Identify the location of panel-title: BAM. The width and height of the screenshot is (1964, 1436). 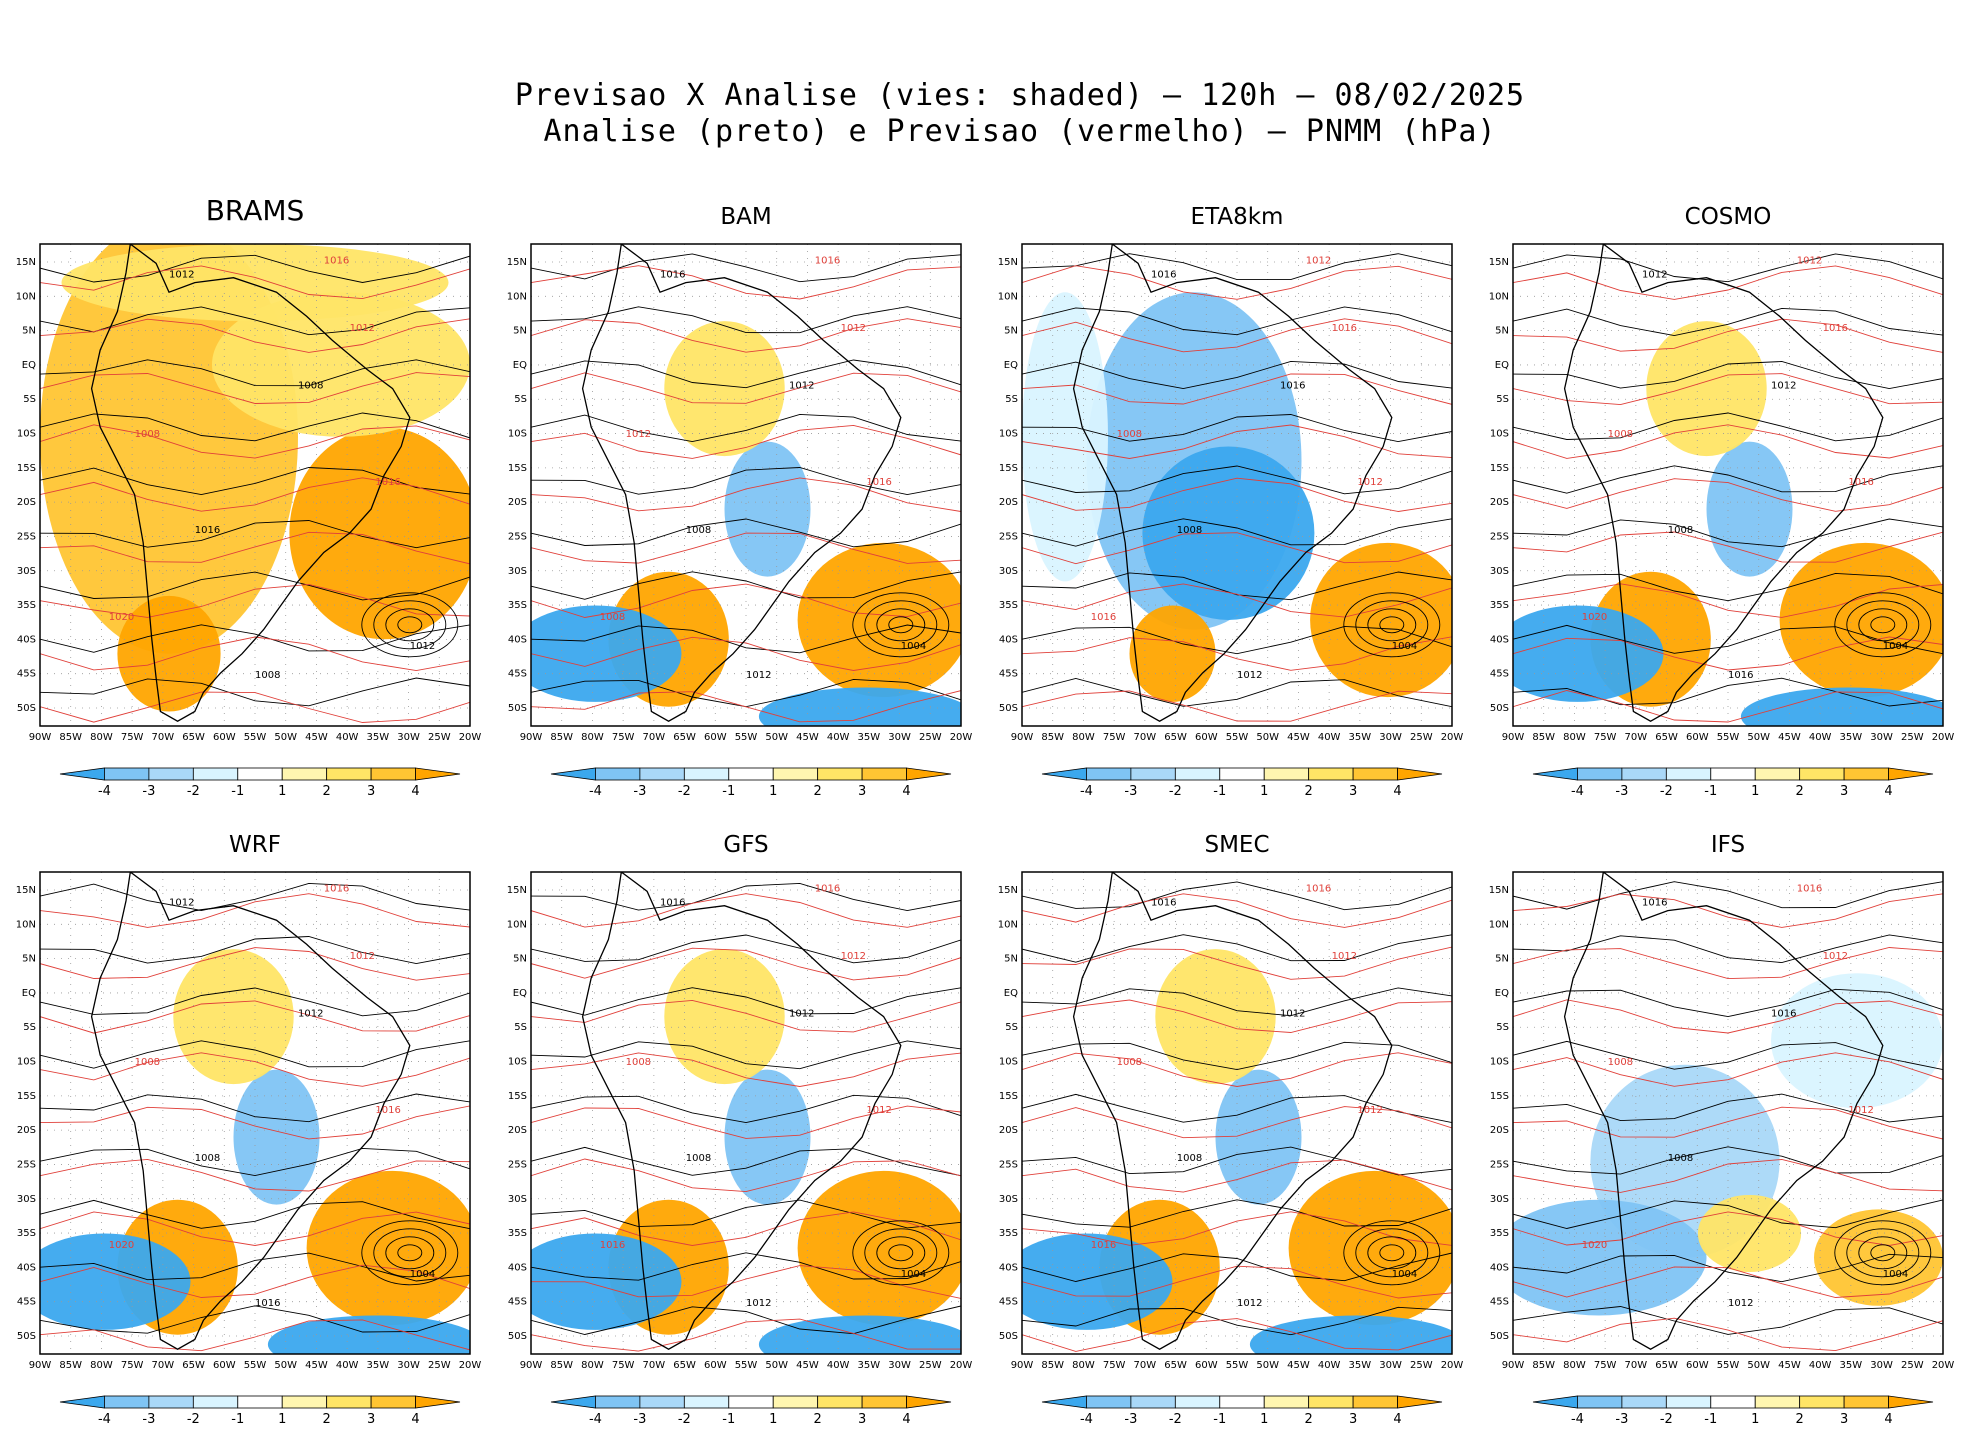
(746, 217).